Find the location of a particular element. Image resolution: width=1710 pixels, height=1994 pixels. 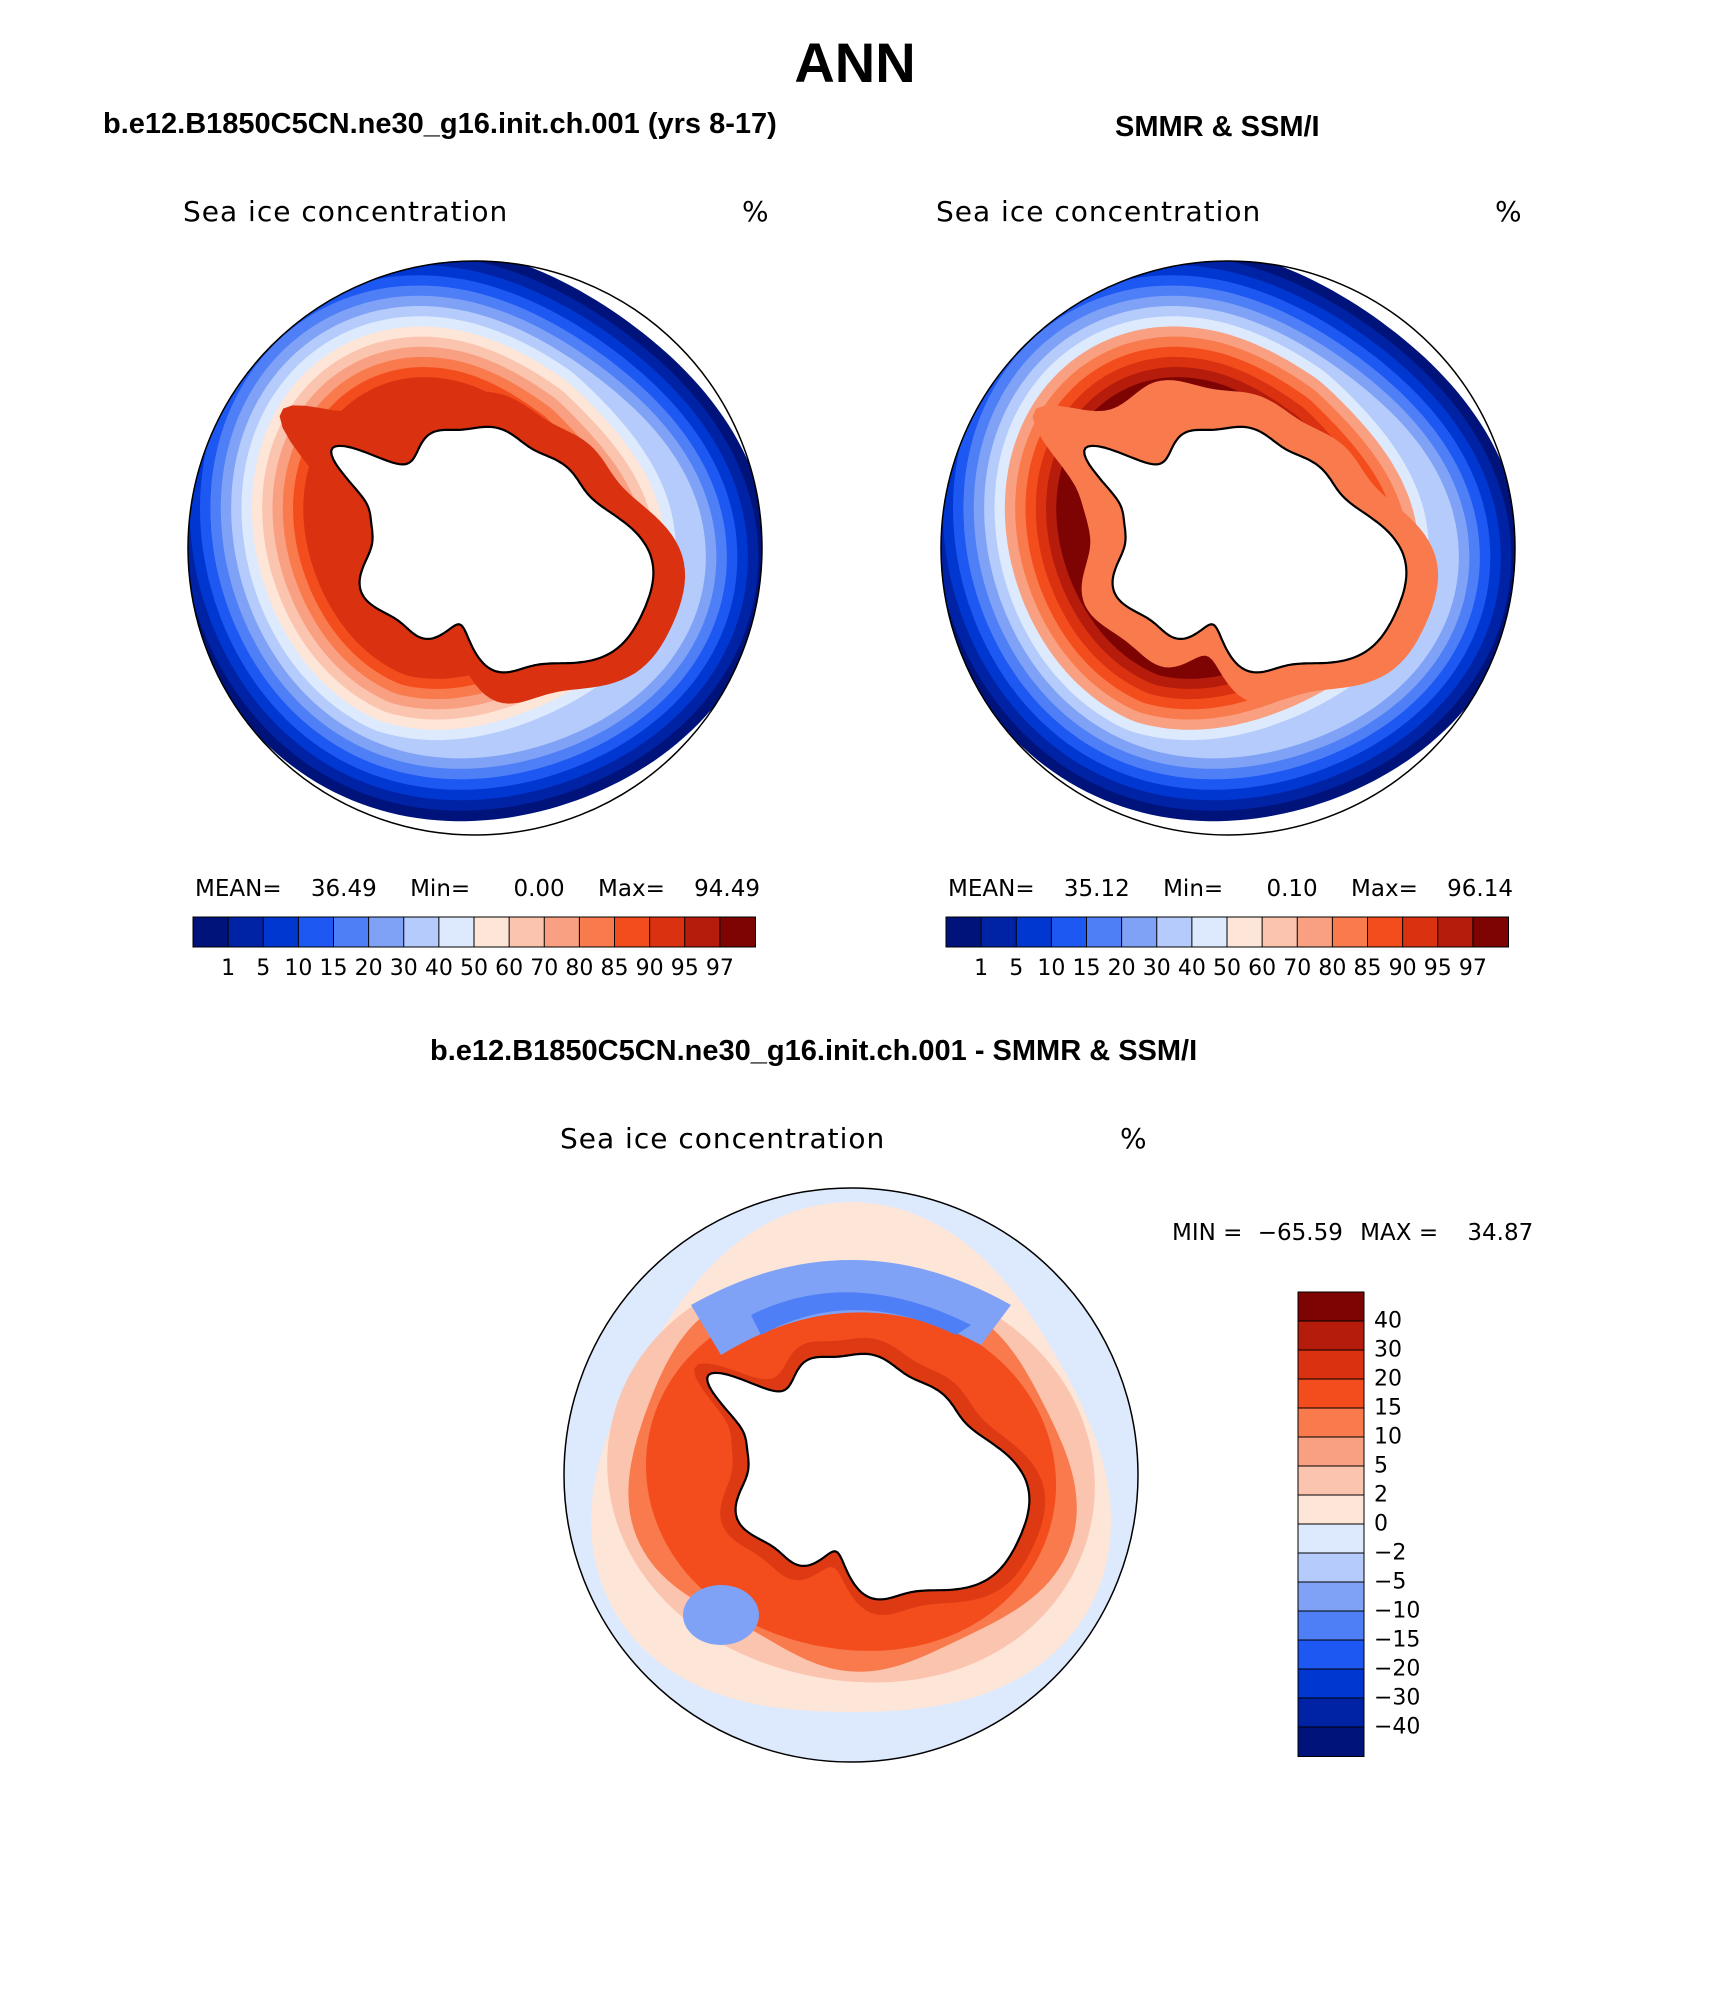

obs-plot-title: Sea ice concentration is located at coordinates (1099, 211).